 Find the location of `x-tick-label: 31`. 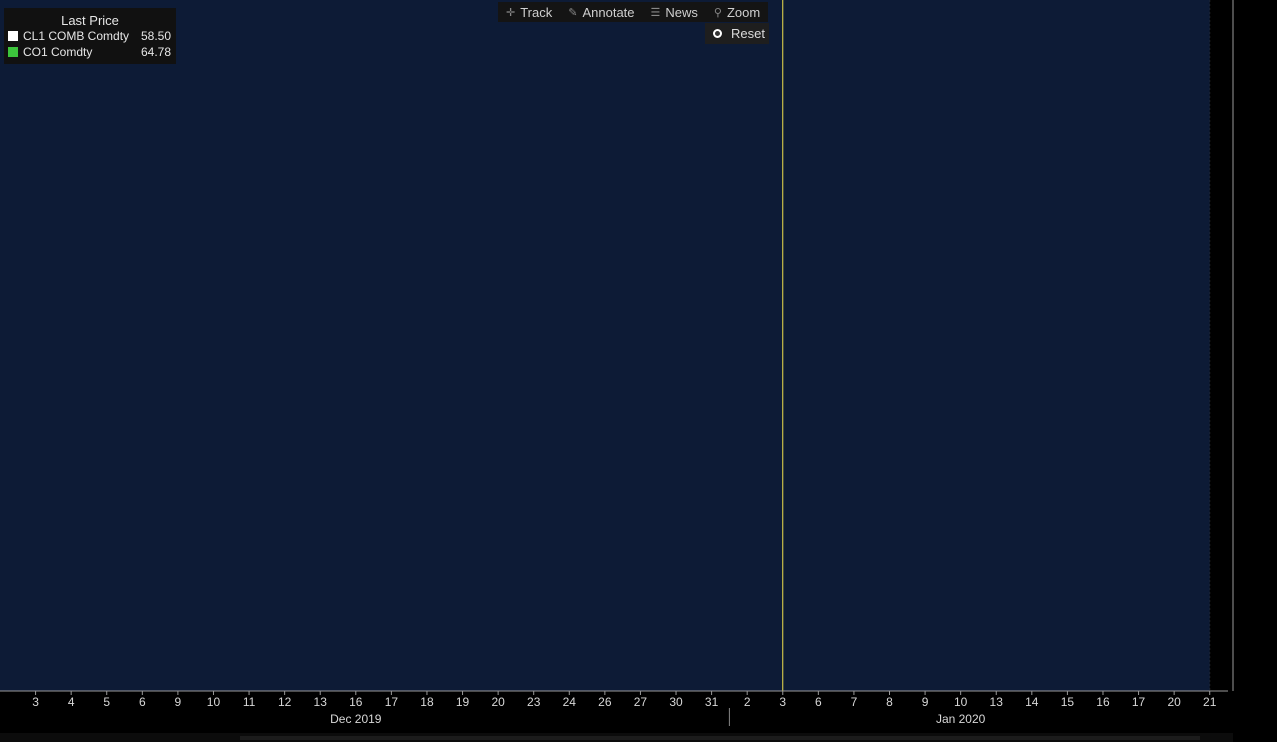

x-tick-label: 31 is located at coordinates (712, 702).